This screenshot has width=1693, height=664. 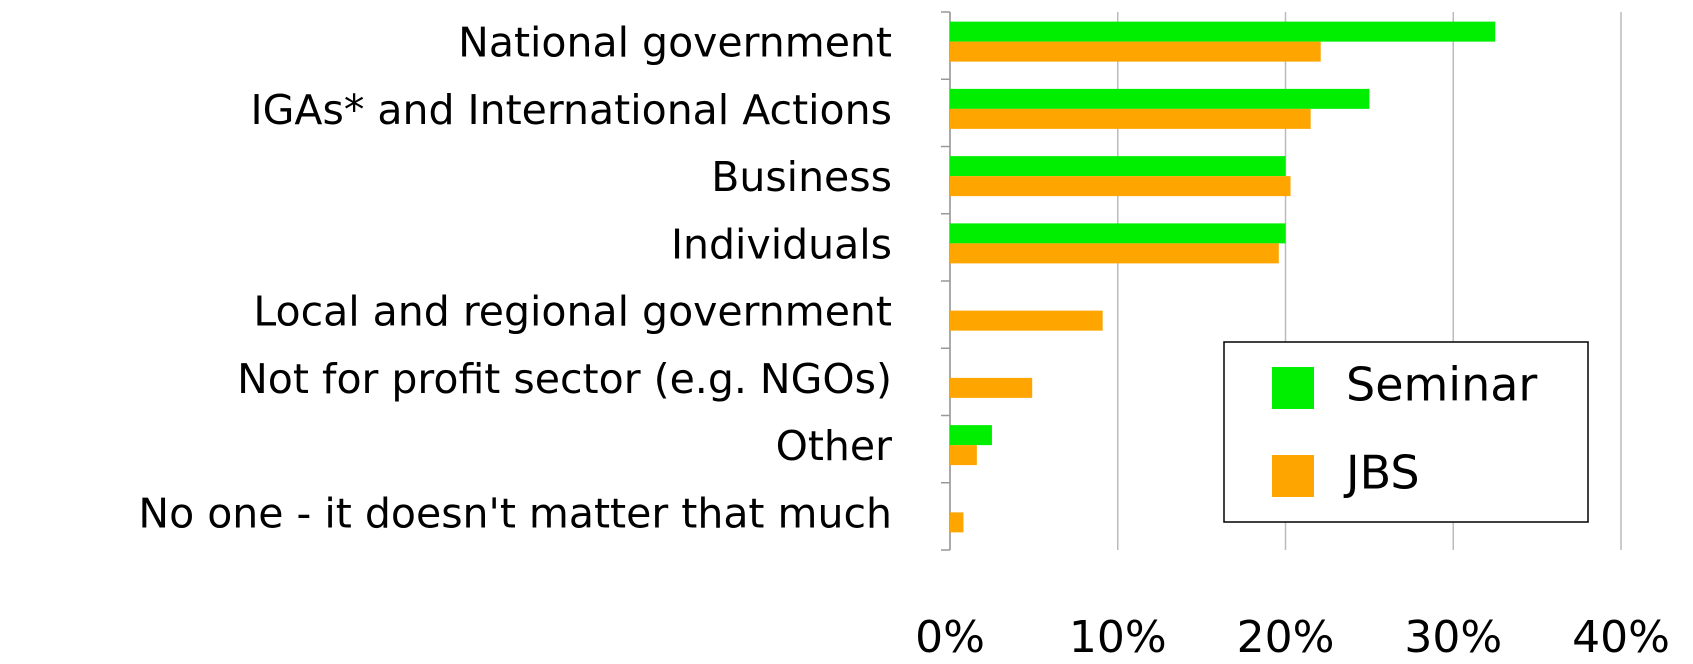 I want to click on legend: Seminar JBS, so click(x=1406, y=432).